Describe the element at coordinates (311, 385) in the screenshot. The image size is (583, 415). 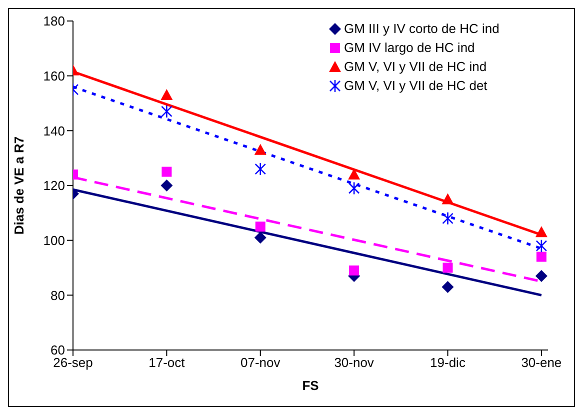
I see `x-axis-title: FS` at that location.